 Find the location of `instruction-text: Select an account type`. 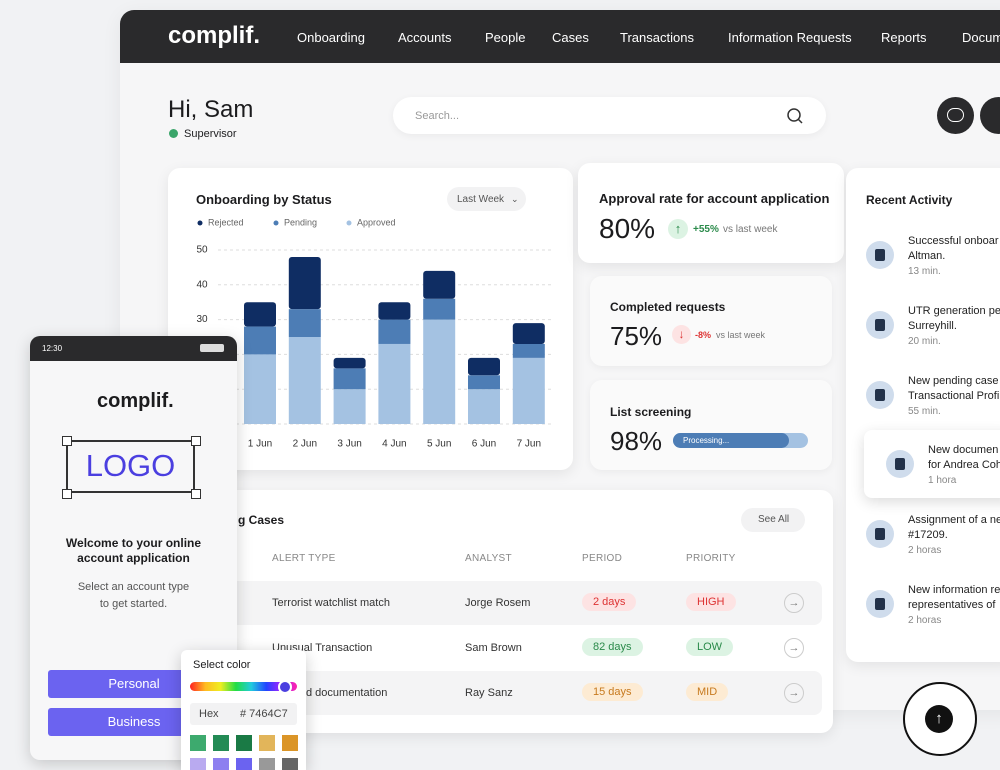

instruction-text: Select an account type is located at coordinates (133, 587).